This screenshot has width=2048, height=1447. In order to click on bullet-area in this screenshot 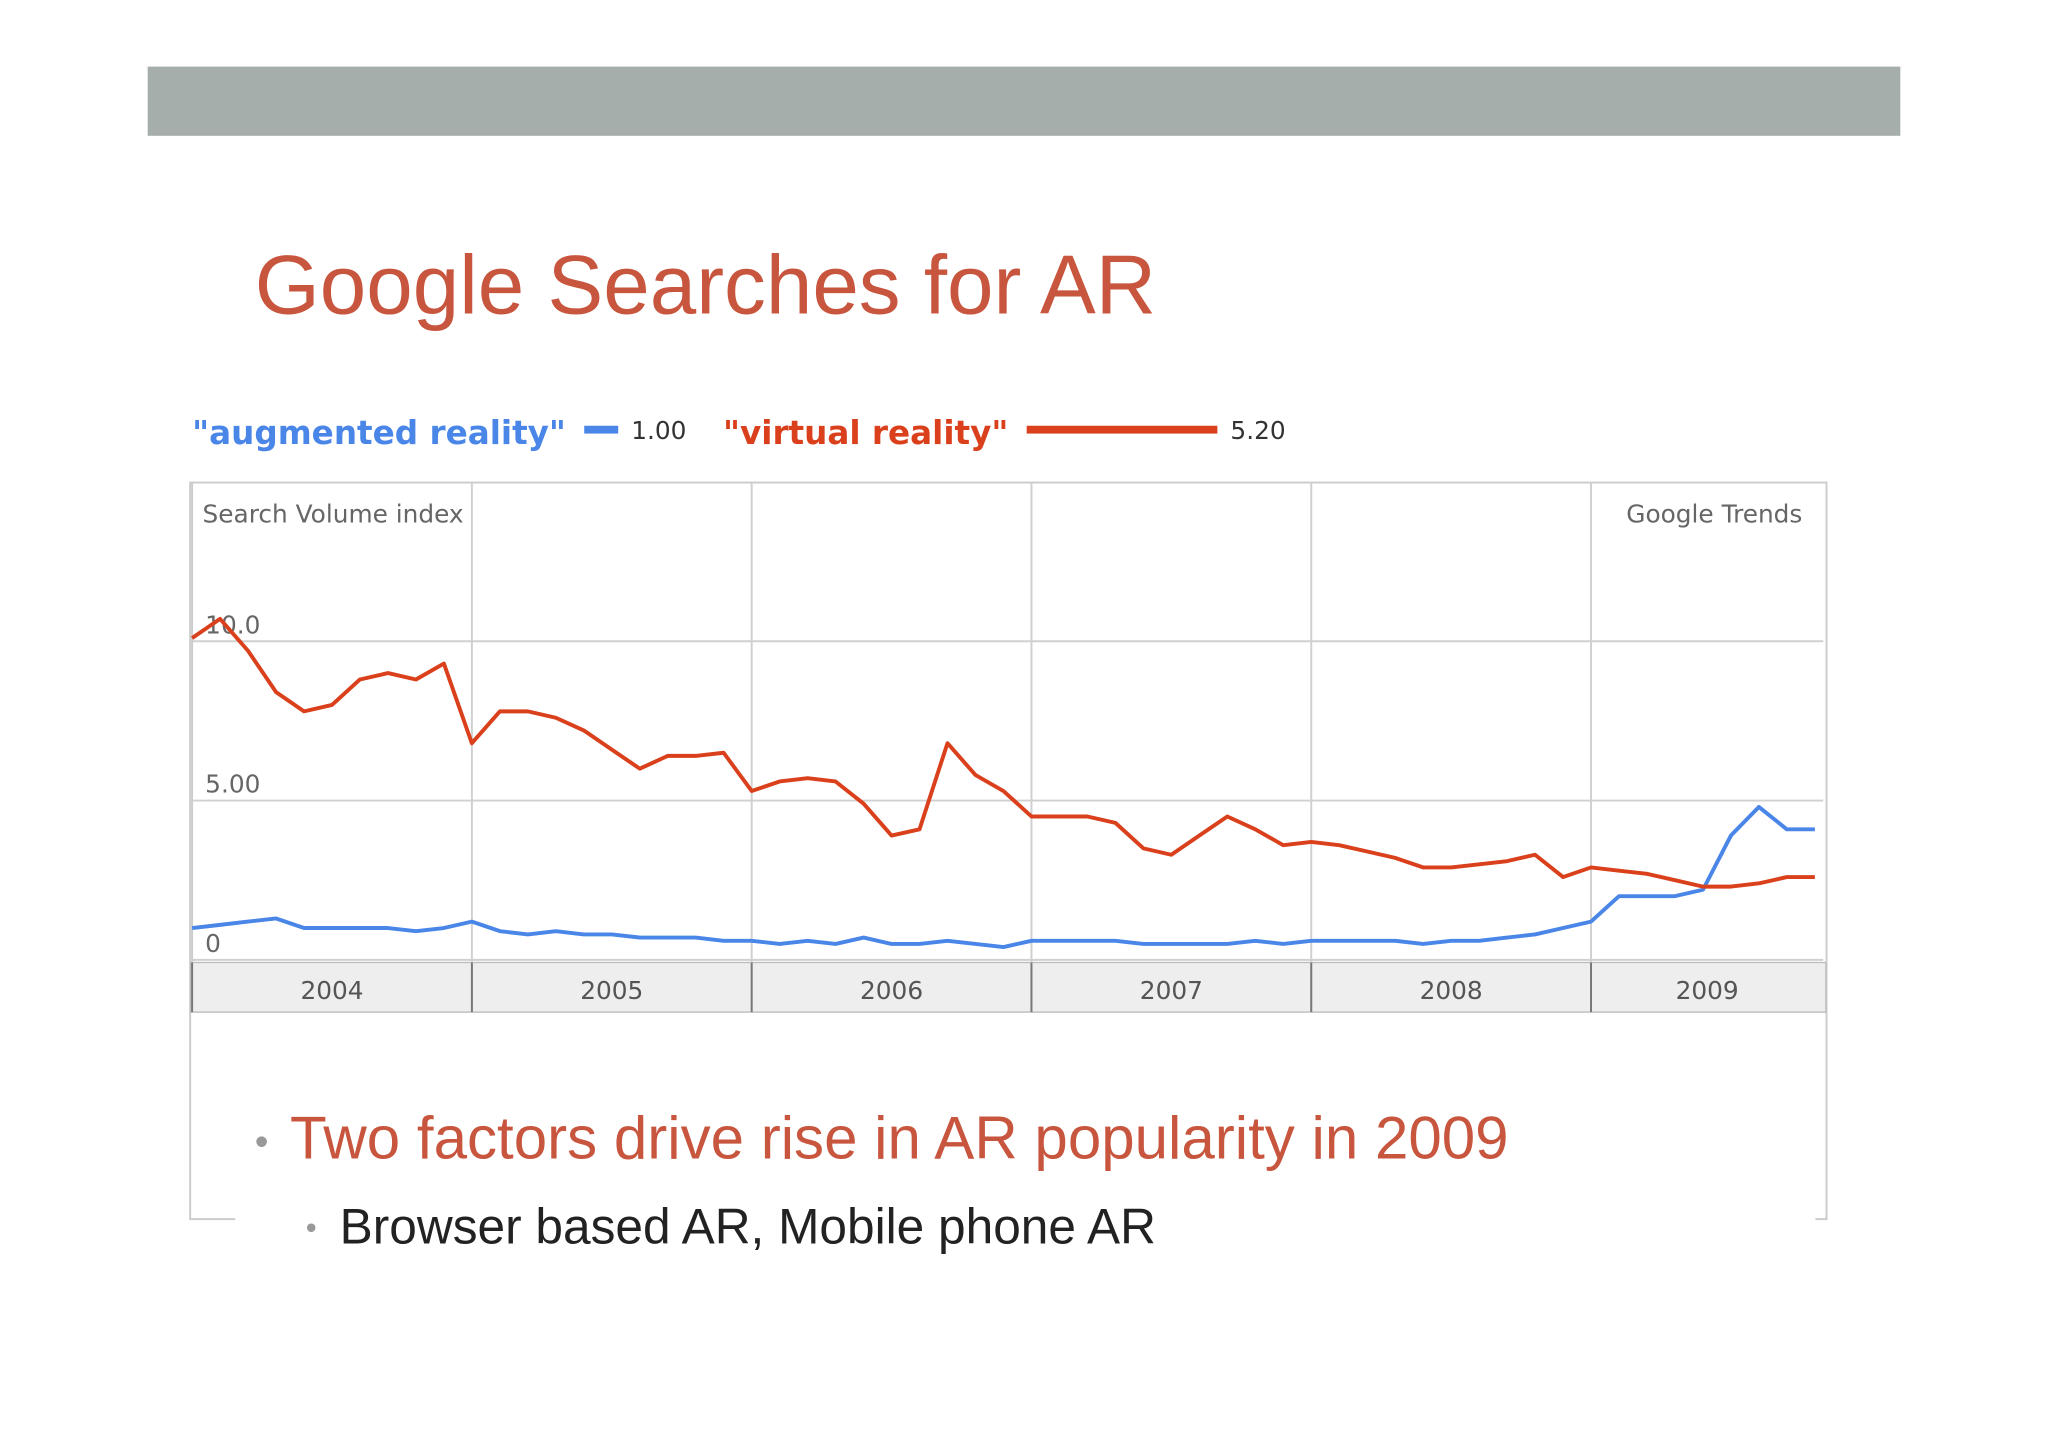, I will do `click(1025, 1155)`.